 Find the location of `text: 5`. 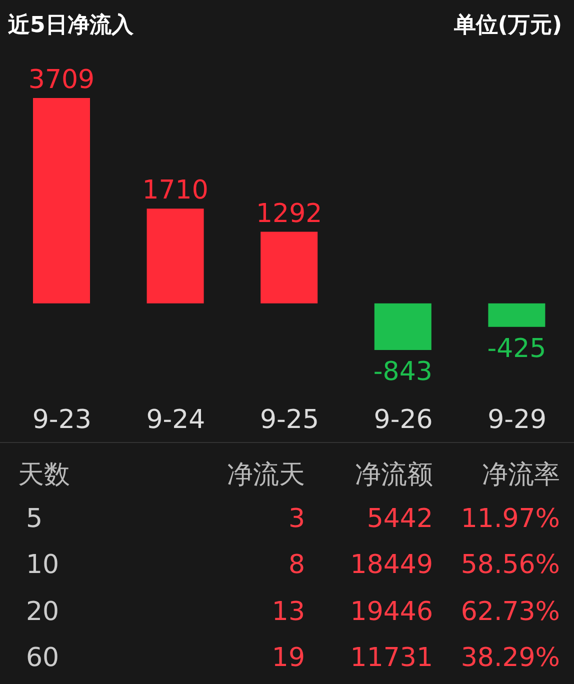

text: 5 is located at coordinates (34, 519).